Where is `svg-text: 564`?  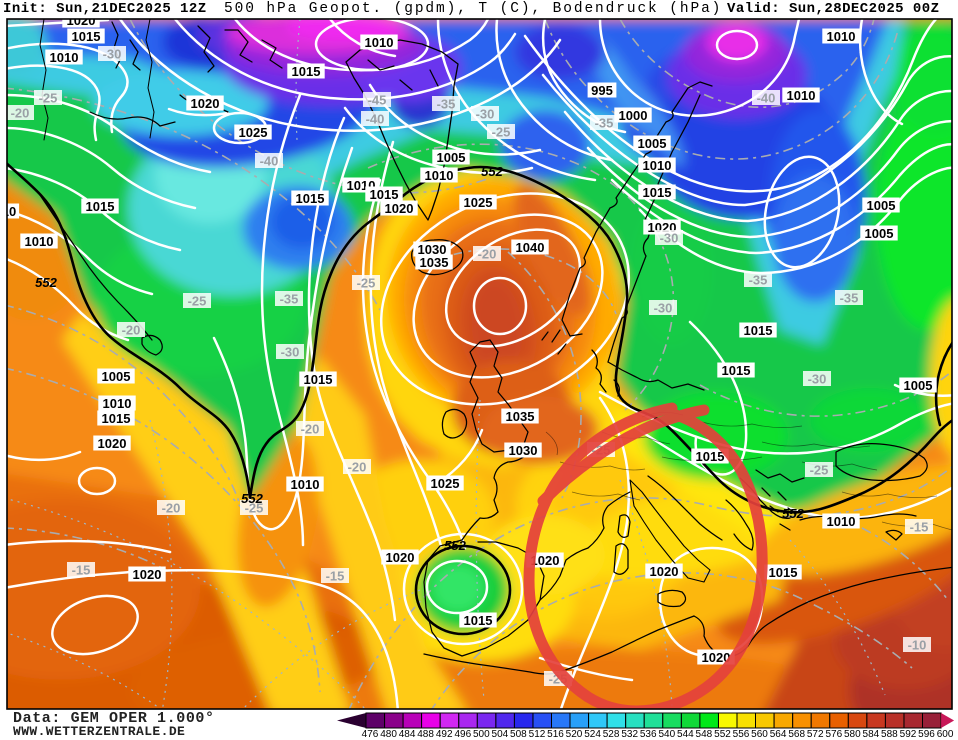 svg-text: 564 is located at coordinates (778, 734).